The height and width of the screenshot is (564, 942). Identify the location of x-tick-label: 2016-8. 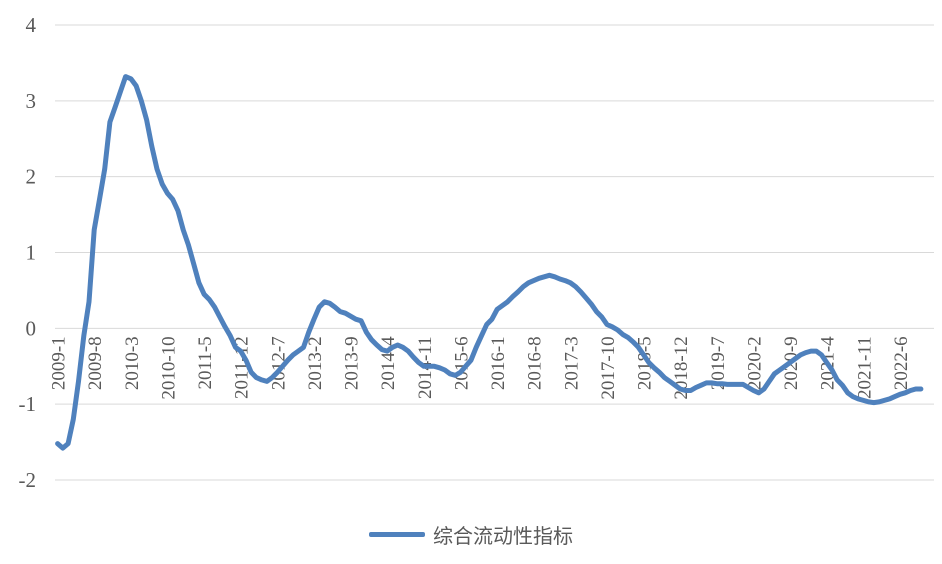
(535, 363).